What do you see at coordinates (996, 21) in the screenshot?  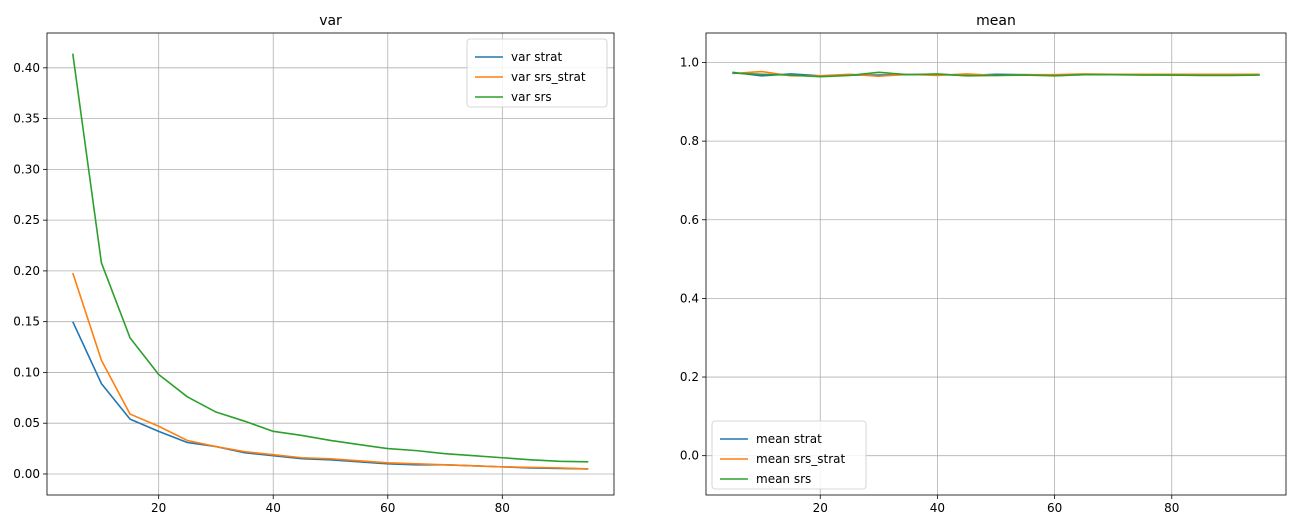 I see `chart-title: mean` at bounding box center [996, 21].